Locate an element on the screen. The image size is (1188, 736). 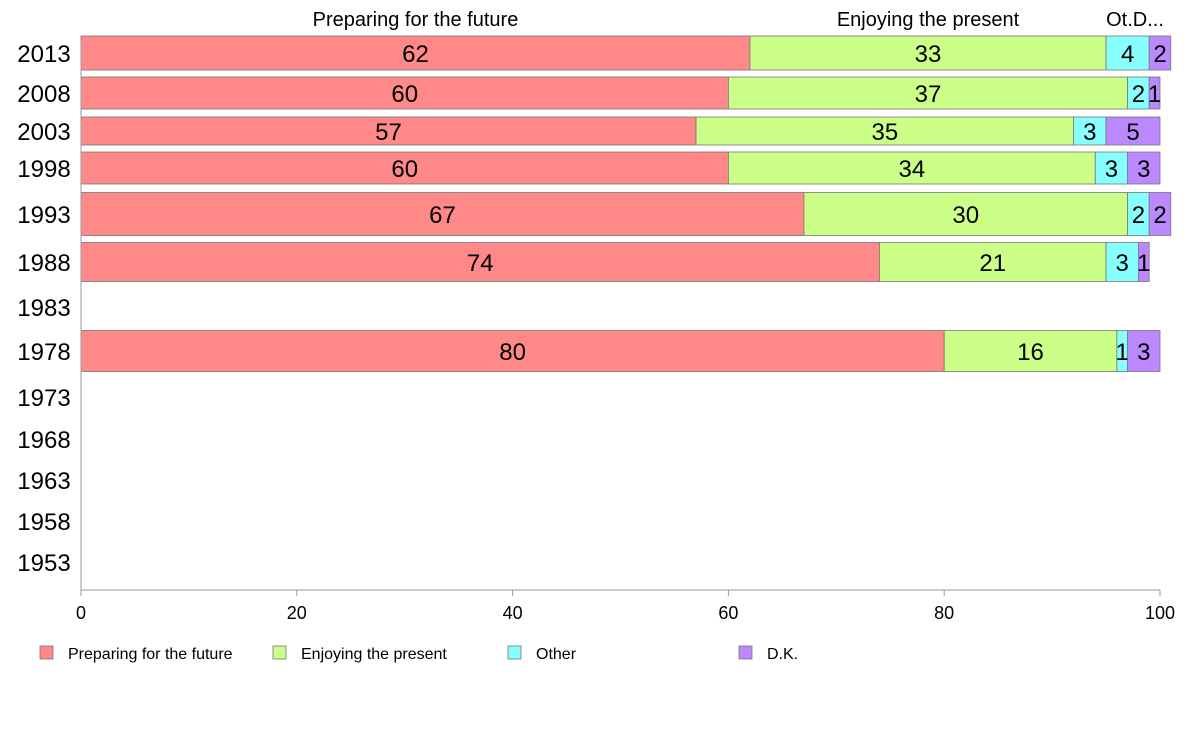
bar-segment-2008-s3 is located at coordinates (1154, 93).